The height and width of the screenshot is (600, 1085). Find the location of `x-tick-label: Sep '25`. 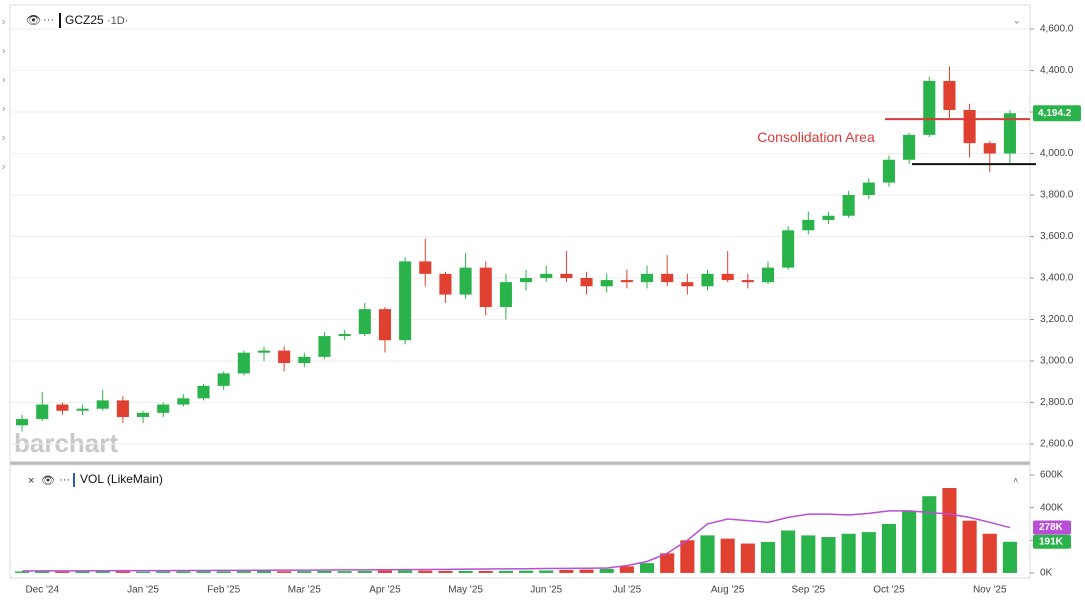

x-tick-label: Sep '25 is located at coordinates (809, 590).